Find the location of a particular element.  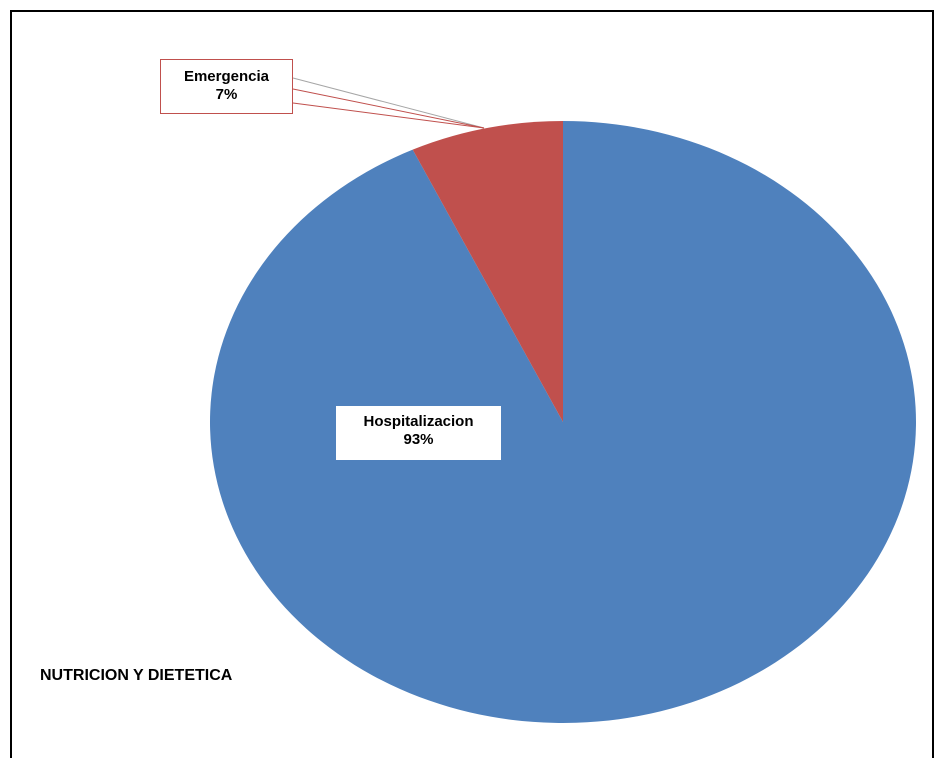

data-label-hospitalizacion-category: Hospitalizacion is located at coordinates (418, 421).